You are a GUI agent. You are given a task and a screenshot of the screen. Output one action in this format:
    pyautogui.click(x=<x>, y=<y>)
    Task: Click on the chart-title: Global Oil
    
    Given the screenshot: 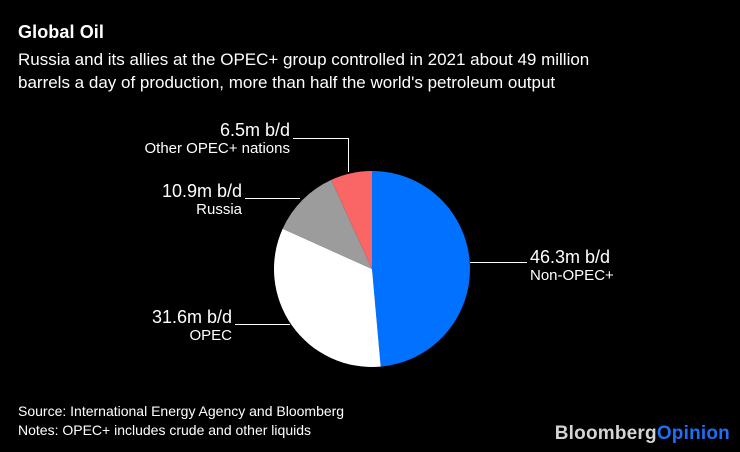 What is the action you would take?
    pyautogui.click(x=61, y=32)
    